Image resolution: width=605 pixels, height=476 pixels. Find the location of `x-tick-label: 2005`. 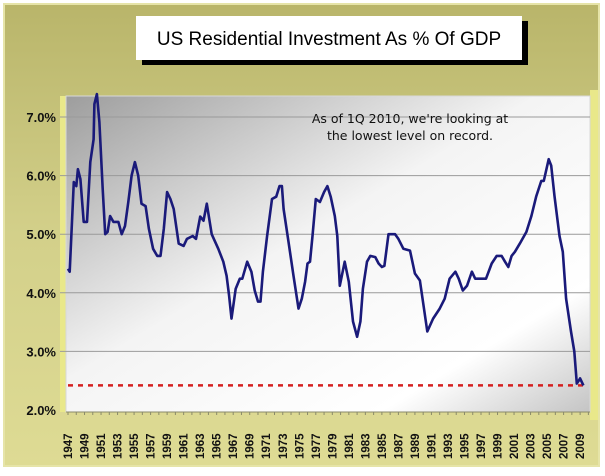

x-tick-label: 2005 is located at coordinates (548, 446).